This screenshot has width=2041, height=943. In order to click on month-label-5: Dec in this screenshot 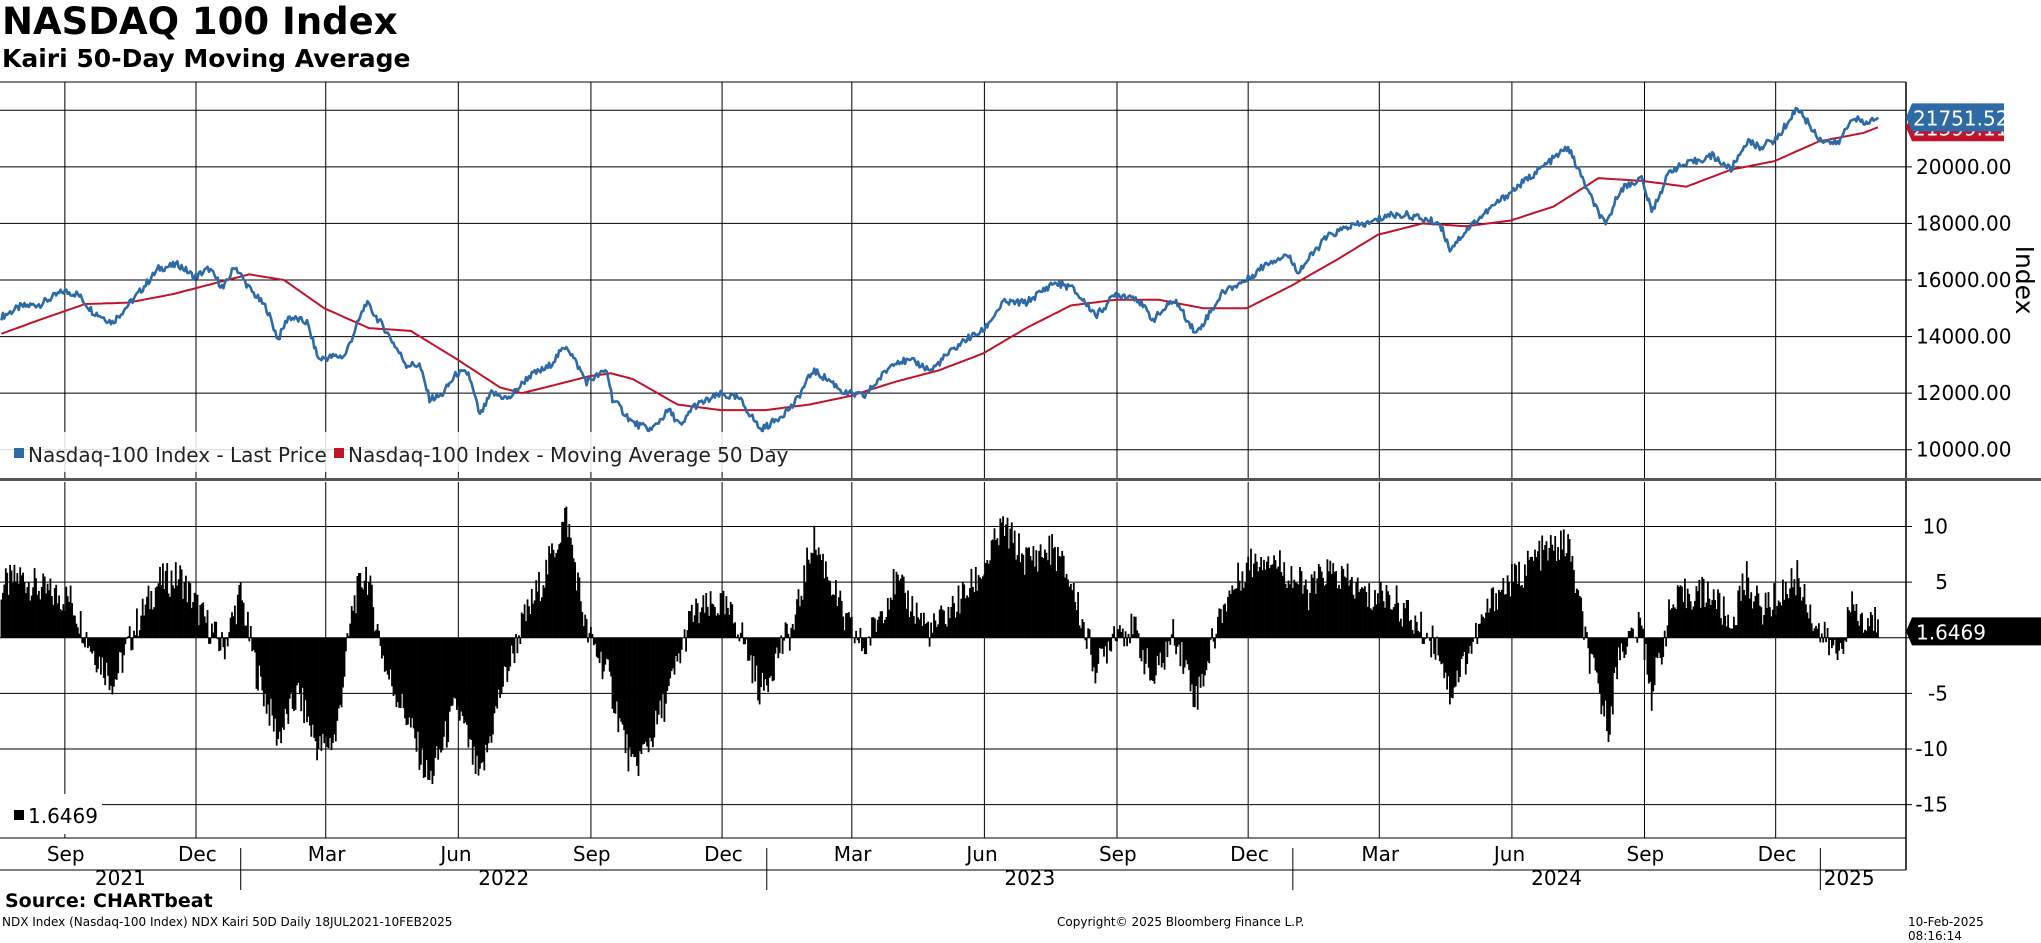, I will do `click(723, 854)`.